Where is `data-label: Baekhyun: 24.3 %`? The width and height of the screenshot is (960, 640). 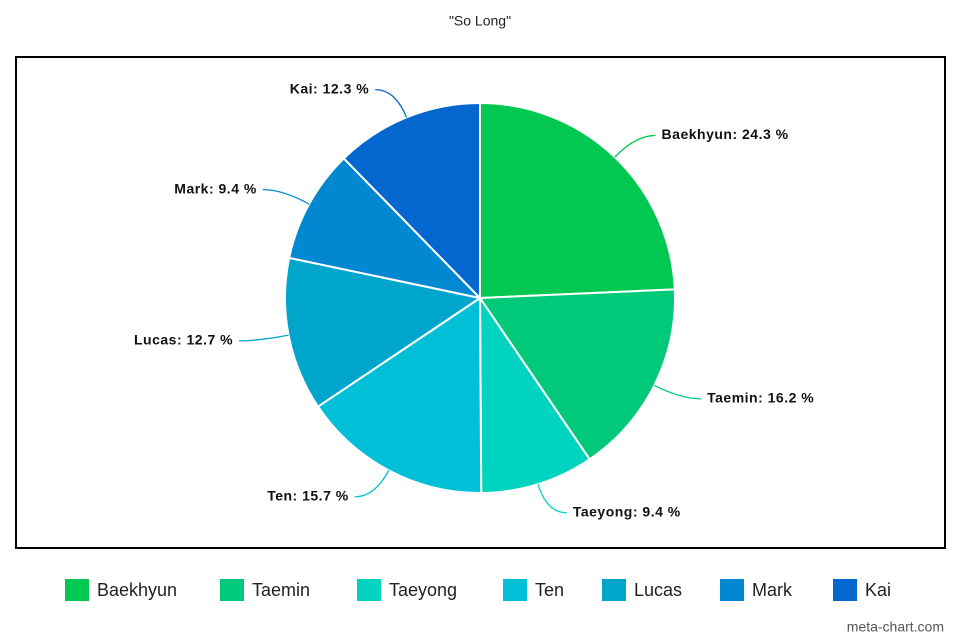
data-label: Baekhyun: 24.3 % is located at coordinates (725, 134).